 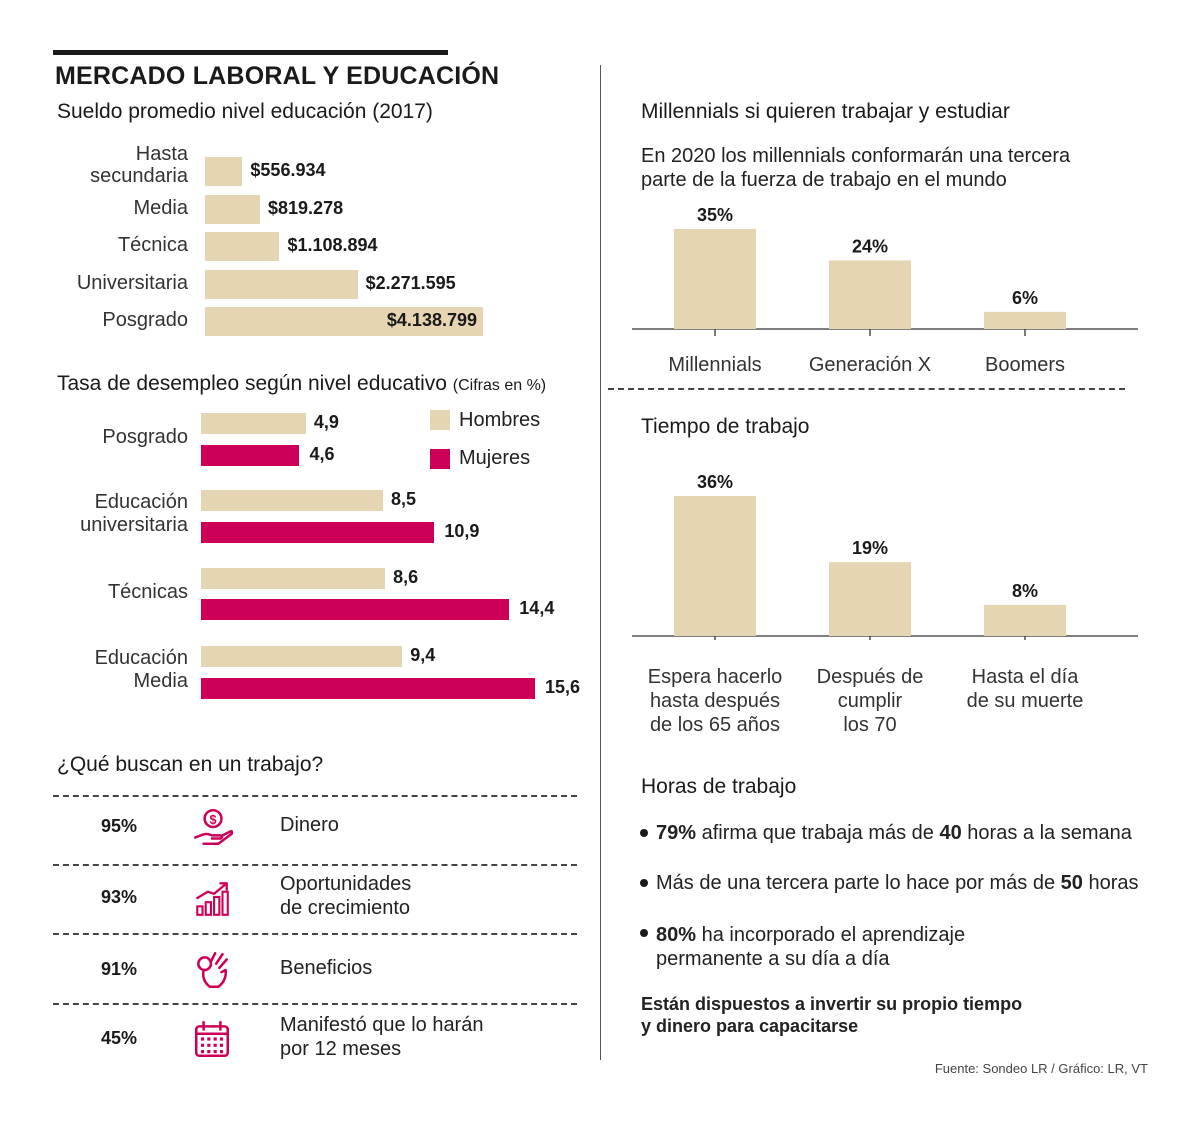 I want to click on busca-label: Beneficios, so click(x=326, y=968).